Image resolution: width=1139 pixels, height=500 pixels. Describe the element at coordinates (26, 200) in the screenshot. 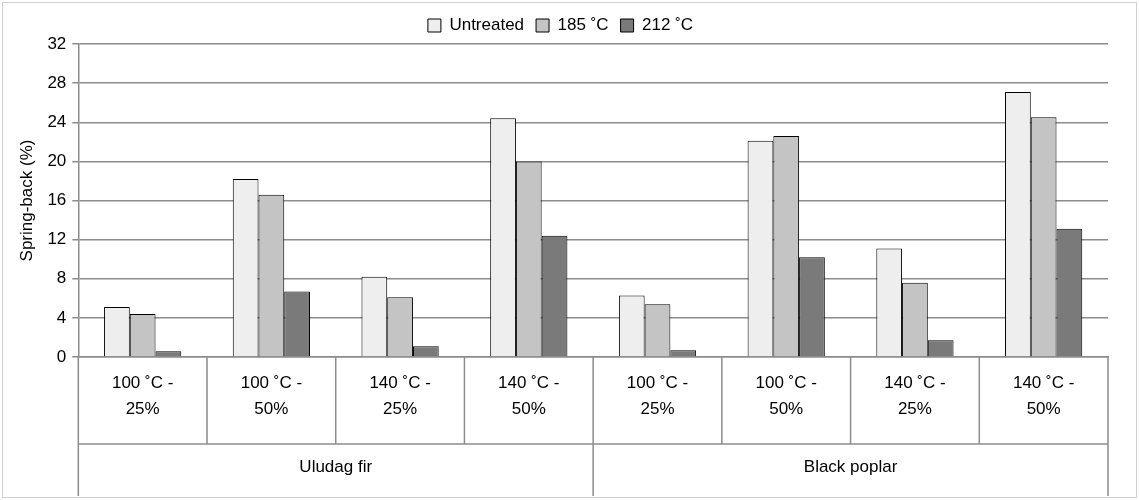

I see `y-axis-title: Spring-back (%)` at that location.